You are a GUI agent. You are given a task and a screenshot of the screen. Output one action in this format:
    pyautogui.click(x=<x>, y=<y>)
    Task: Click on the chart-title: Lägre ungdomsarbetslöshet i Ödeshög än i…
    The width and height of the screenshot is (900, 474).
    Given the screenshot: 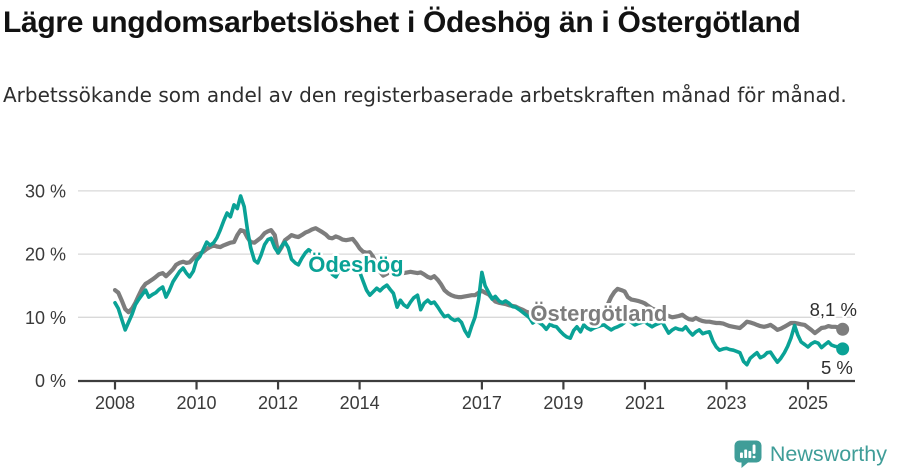 What is the action you would take?
    pyautogui.click(x=402, y=22)
    